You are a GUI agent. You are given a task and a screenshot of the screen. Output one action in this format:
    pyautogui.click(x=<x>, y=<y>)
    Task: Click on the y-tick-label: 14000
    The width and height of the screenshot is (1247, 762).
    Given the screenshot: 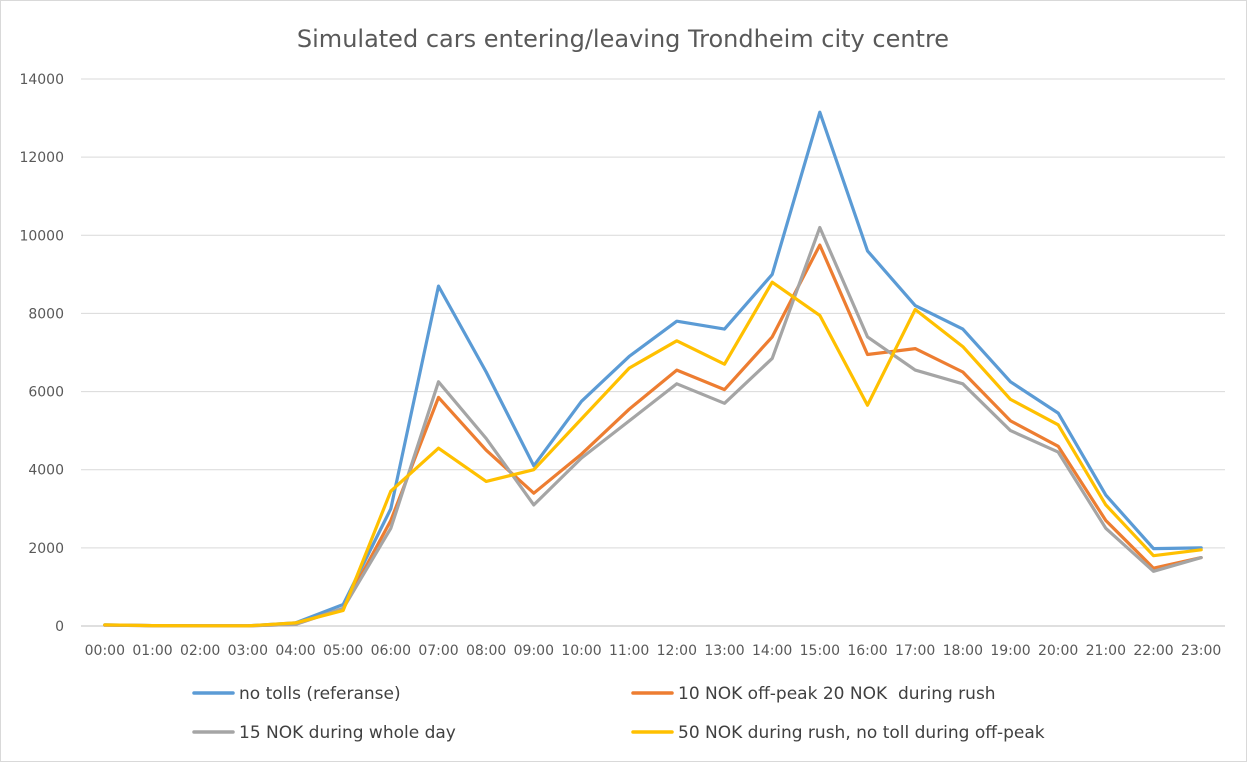 What is the action you would take?
    pyautogui.click(x=41, y=80)
    